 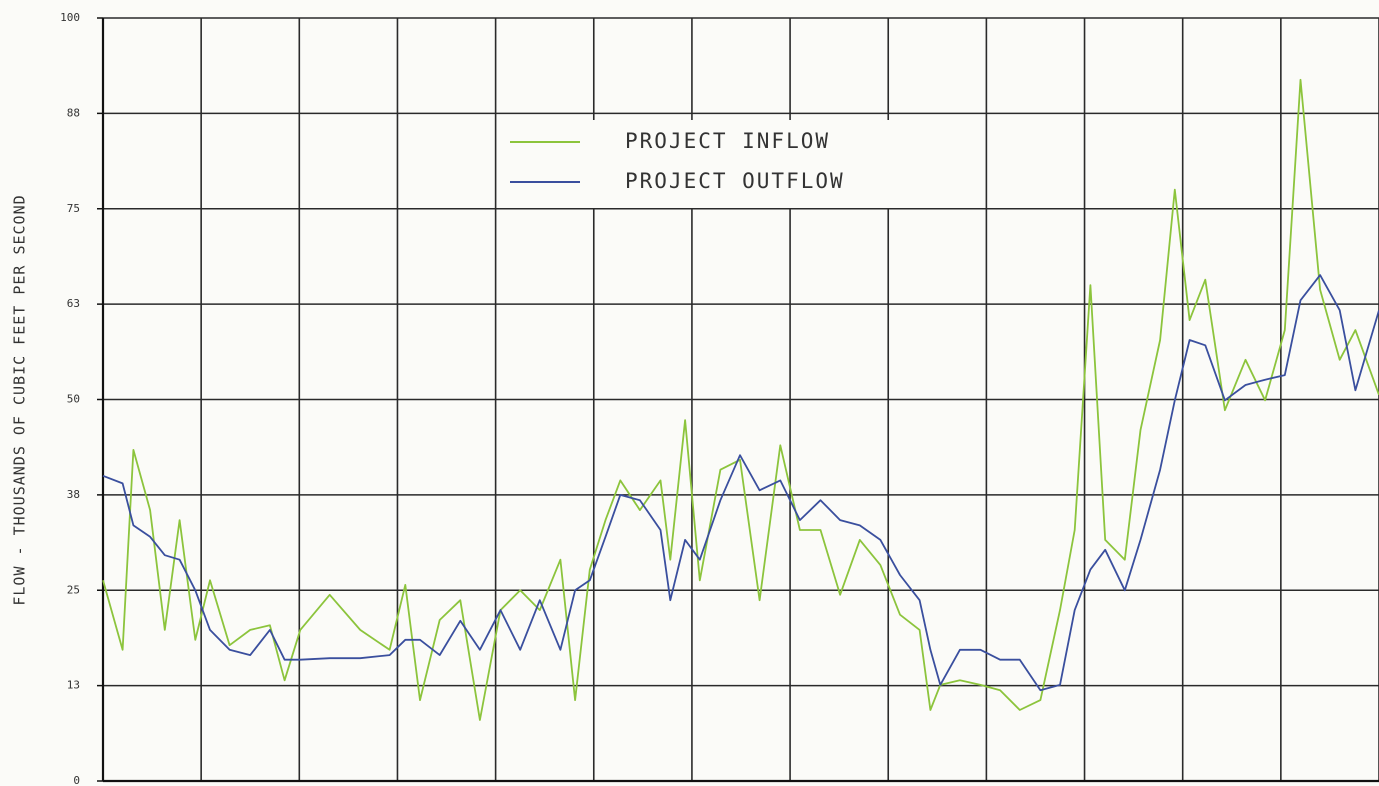 I want to click on y-tick-label: 25, so click(x=73, y=589).